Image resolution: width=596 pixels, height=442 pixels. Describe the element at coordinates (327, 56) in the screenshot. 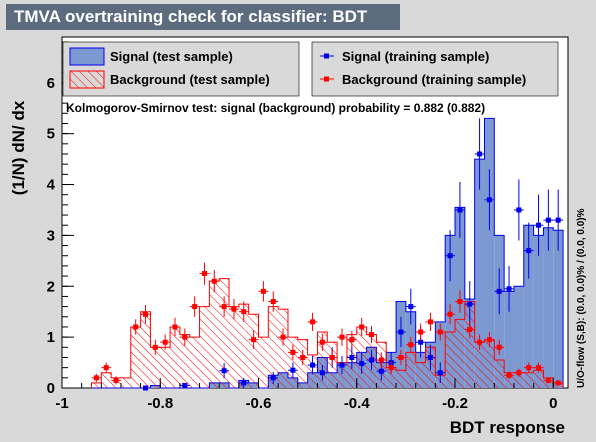

I see `legend-signal-train-marker` at that location.